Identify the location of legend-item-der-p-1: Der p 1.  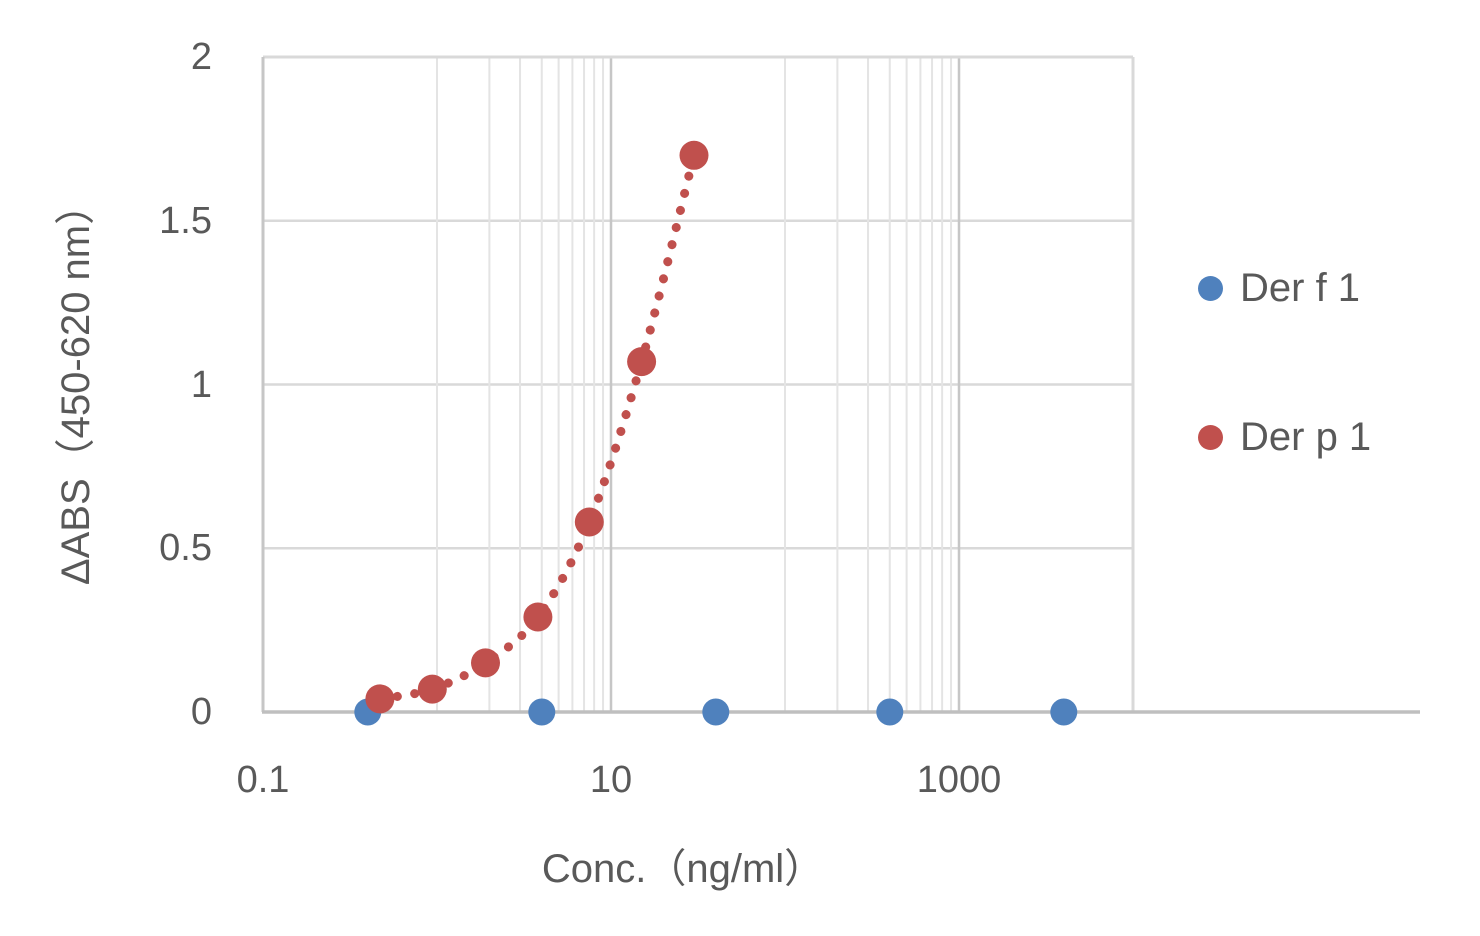
(1284, 437).